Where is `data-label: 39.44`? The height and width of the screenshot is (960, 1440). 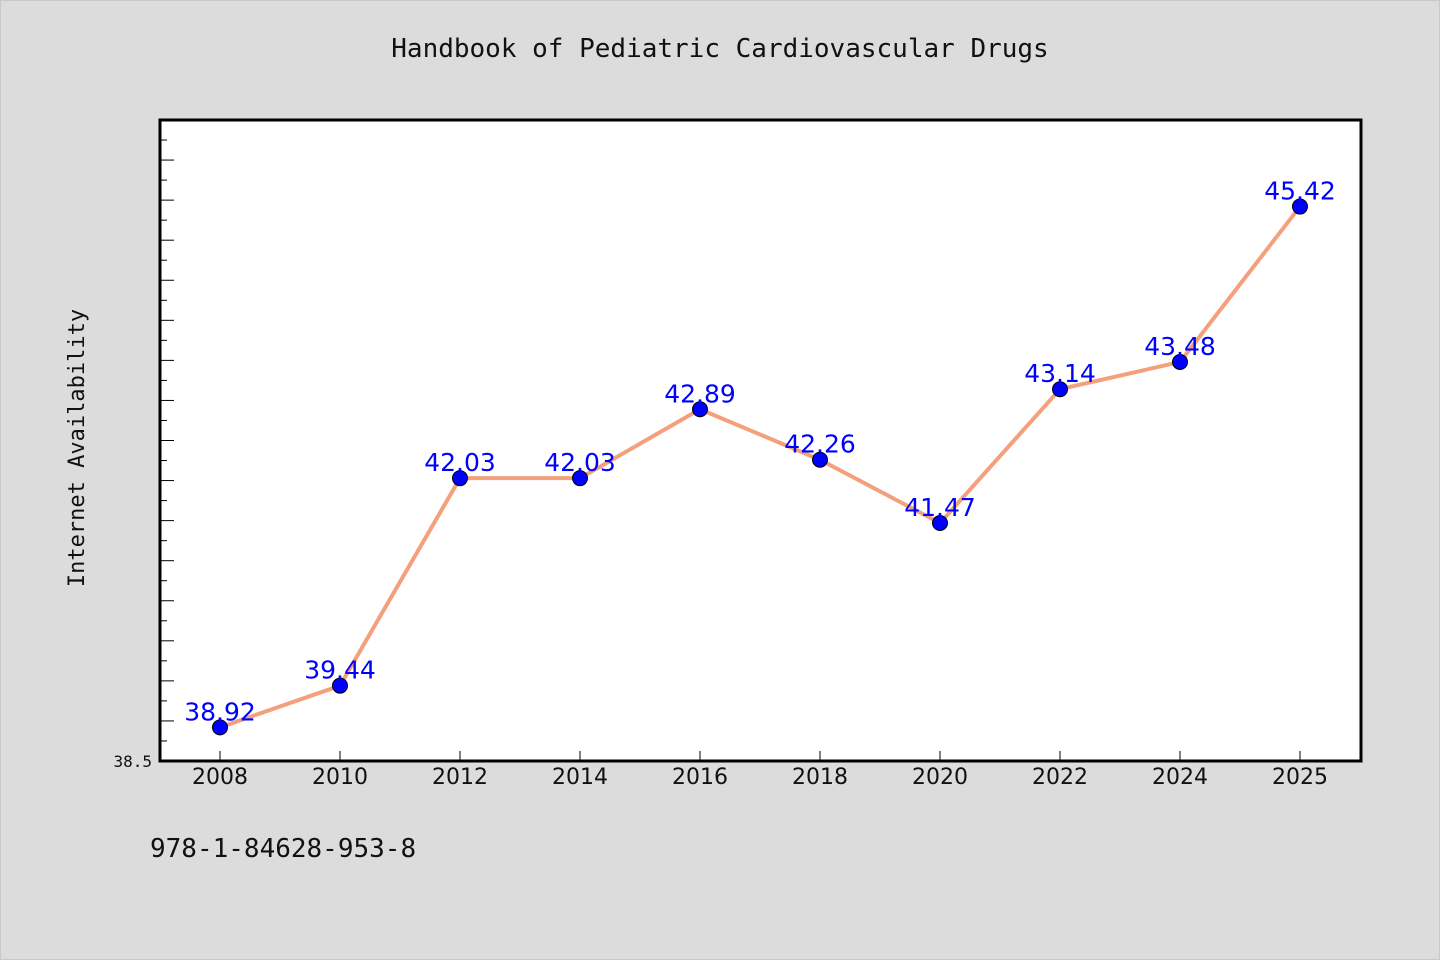
data-label: 39.44 is located at coordinates (340, 670).